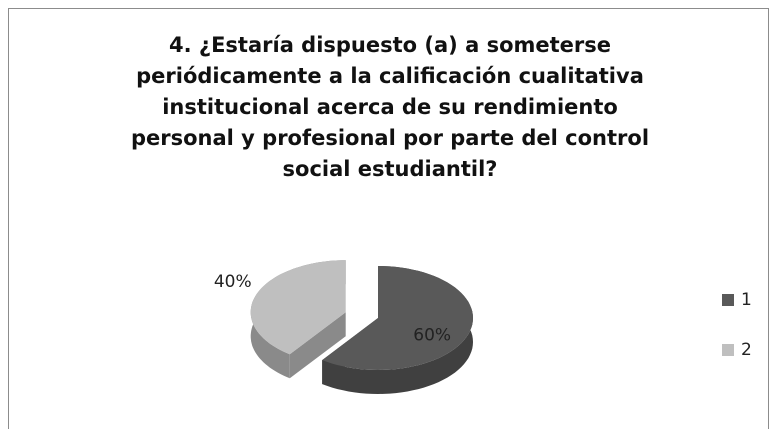  I want to click on legend-label: 1, so click(746, 300).